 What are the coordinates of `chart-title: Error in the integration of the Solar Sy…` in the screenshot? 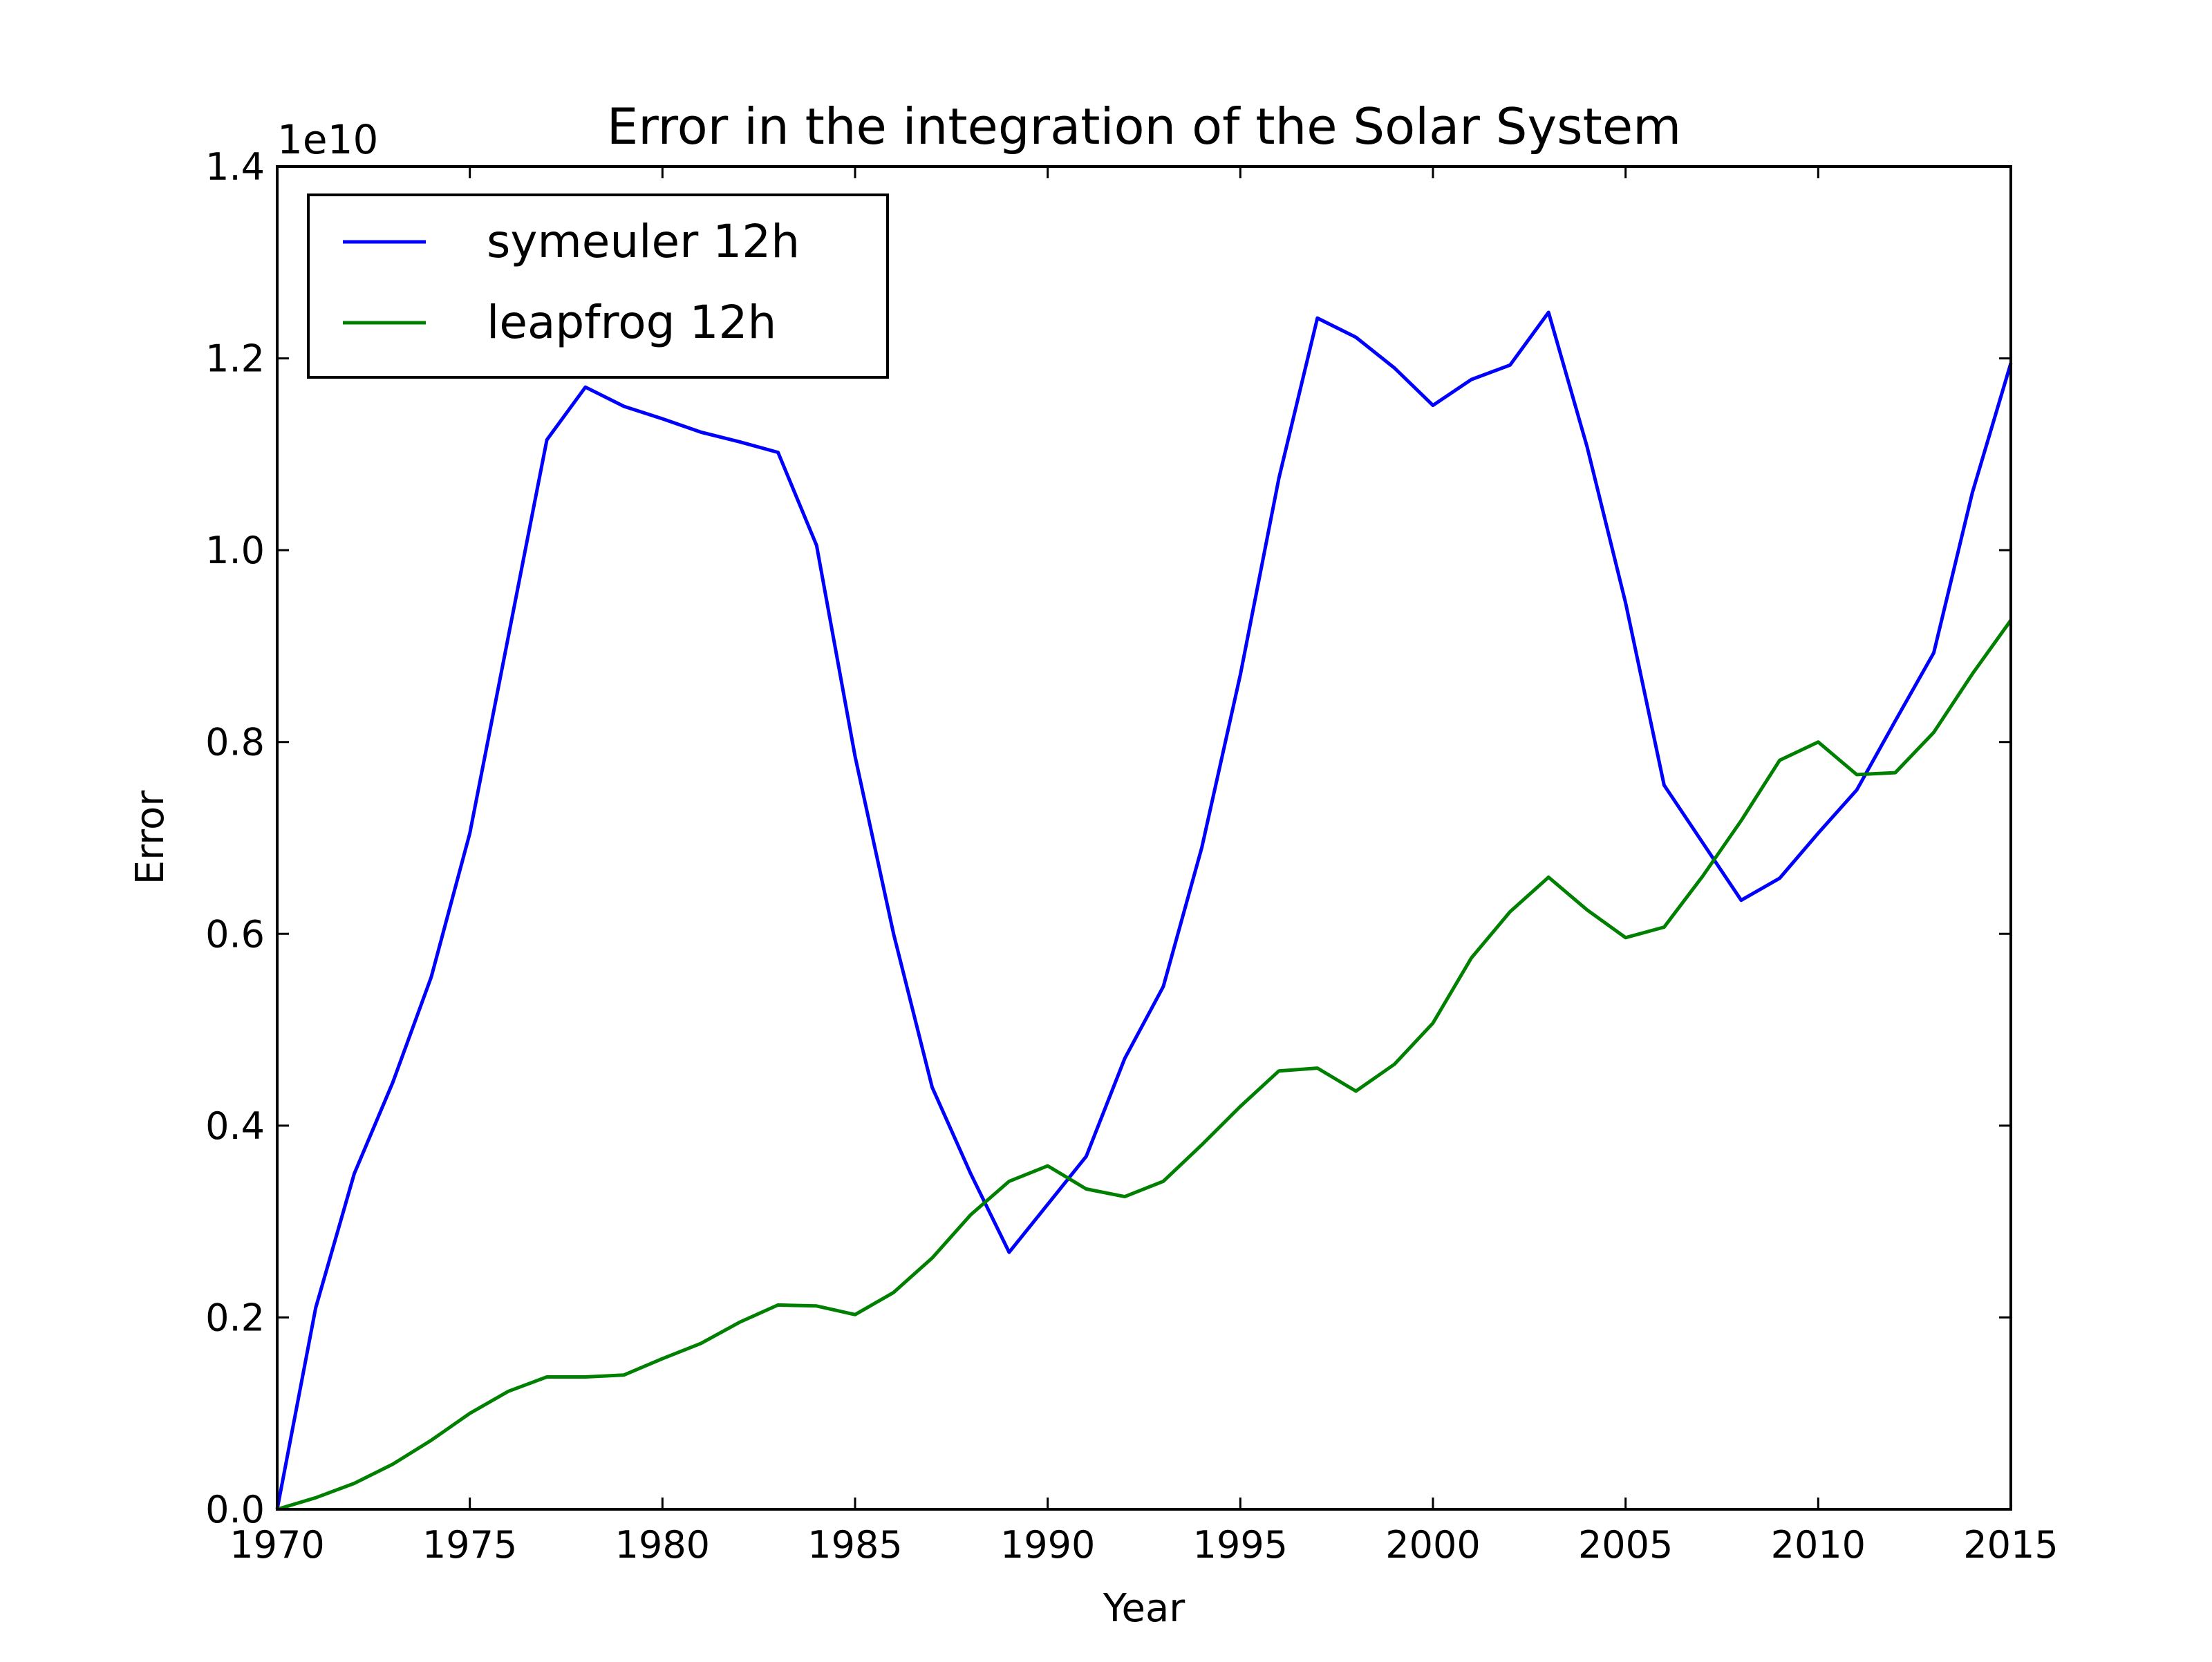 It's located at (1145, 126).